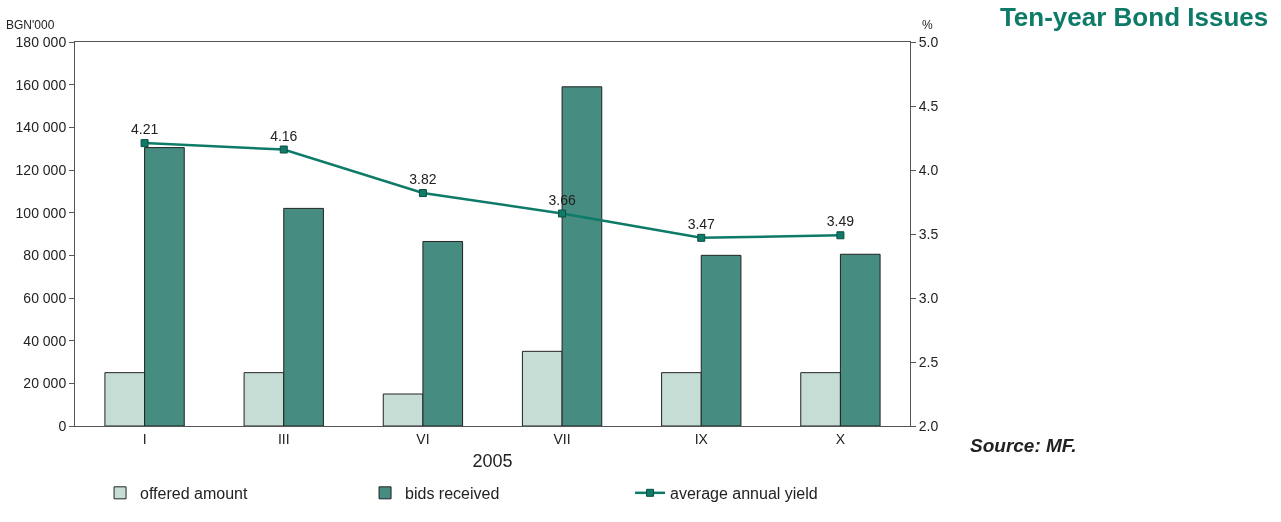 The width and height of the screenshot is (1281, 522). I want to click on y-tick-label: 0, so click(62, 425).